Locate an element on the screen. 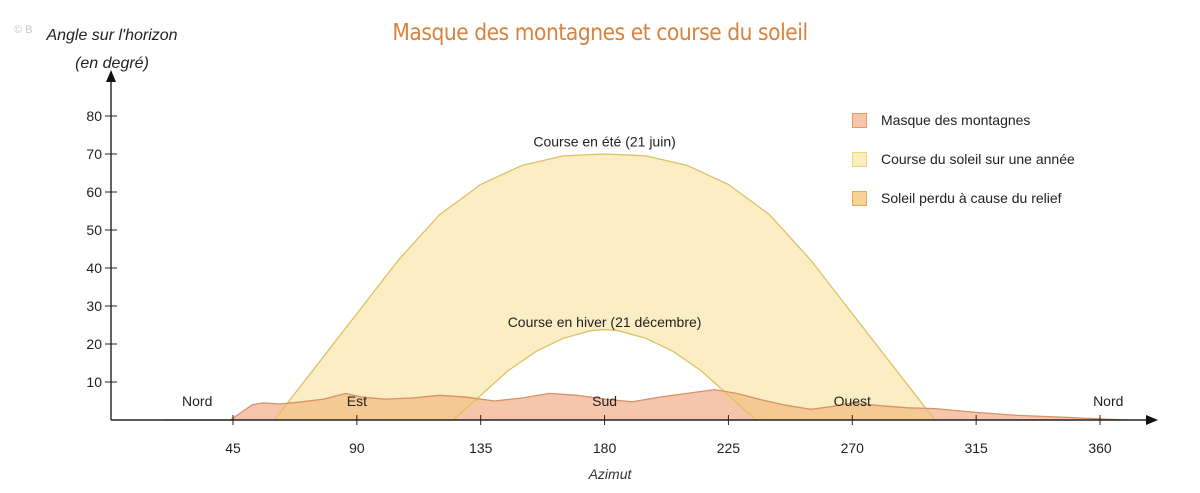 Image resolution: width=1200 pixels, height=493 pixels. x-tick-label: 360 is located at coordinates (1100, 448).